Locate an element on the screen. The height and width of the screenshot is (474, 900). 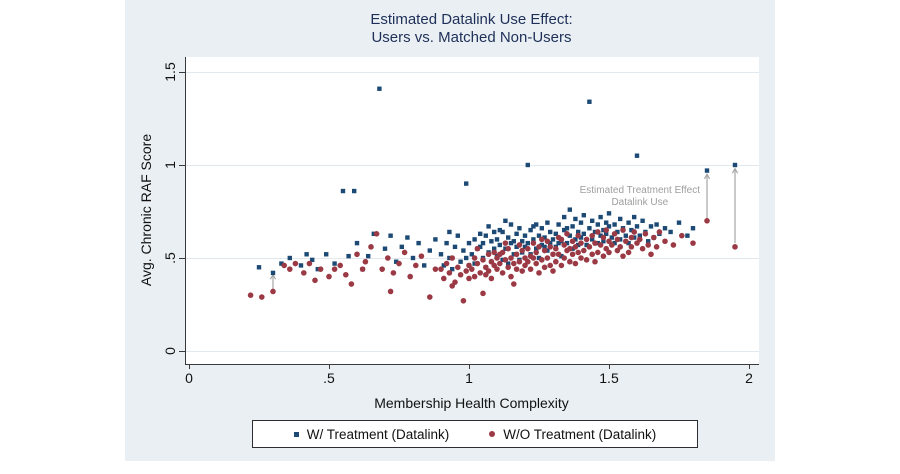
treated-square-marker-icon is located at coordinates (296, 434).